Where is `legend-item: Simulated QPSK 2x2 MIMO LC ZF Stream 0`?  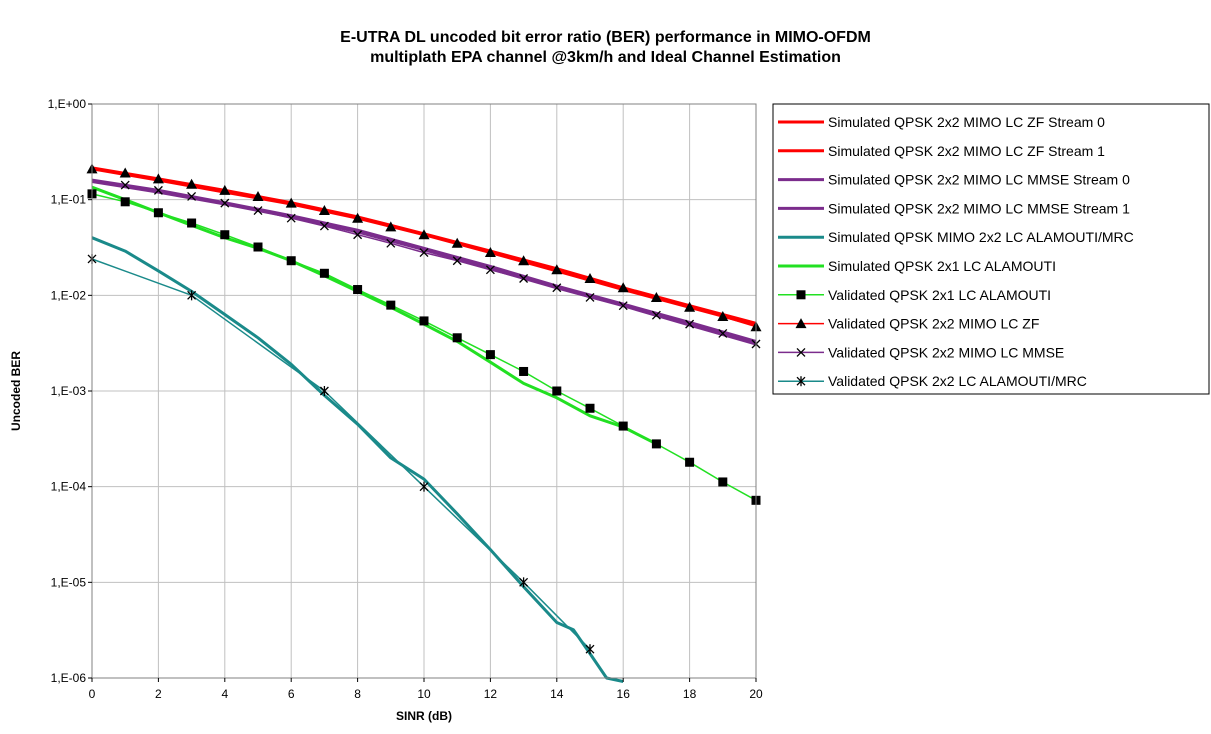
legend-item: Simulated QPSK 2x2 MIMO LC ZF Stream 0 is located at coordinates (941, 122).